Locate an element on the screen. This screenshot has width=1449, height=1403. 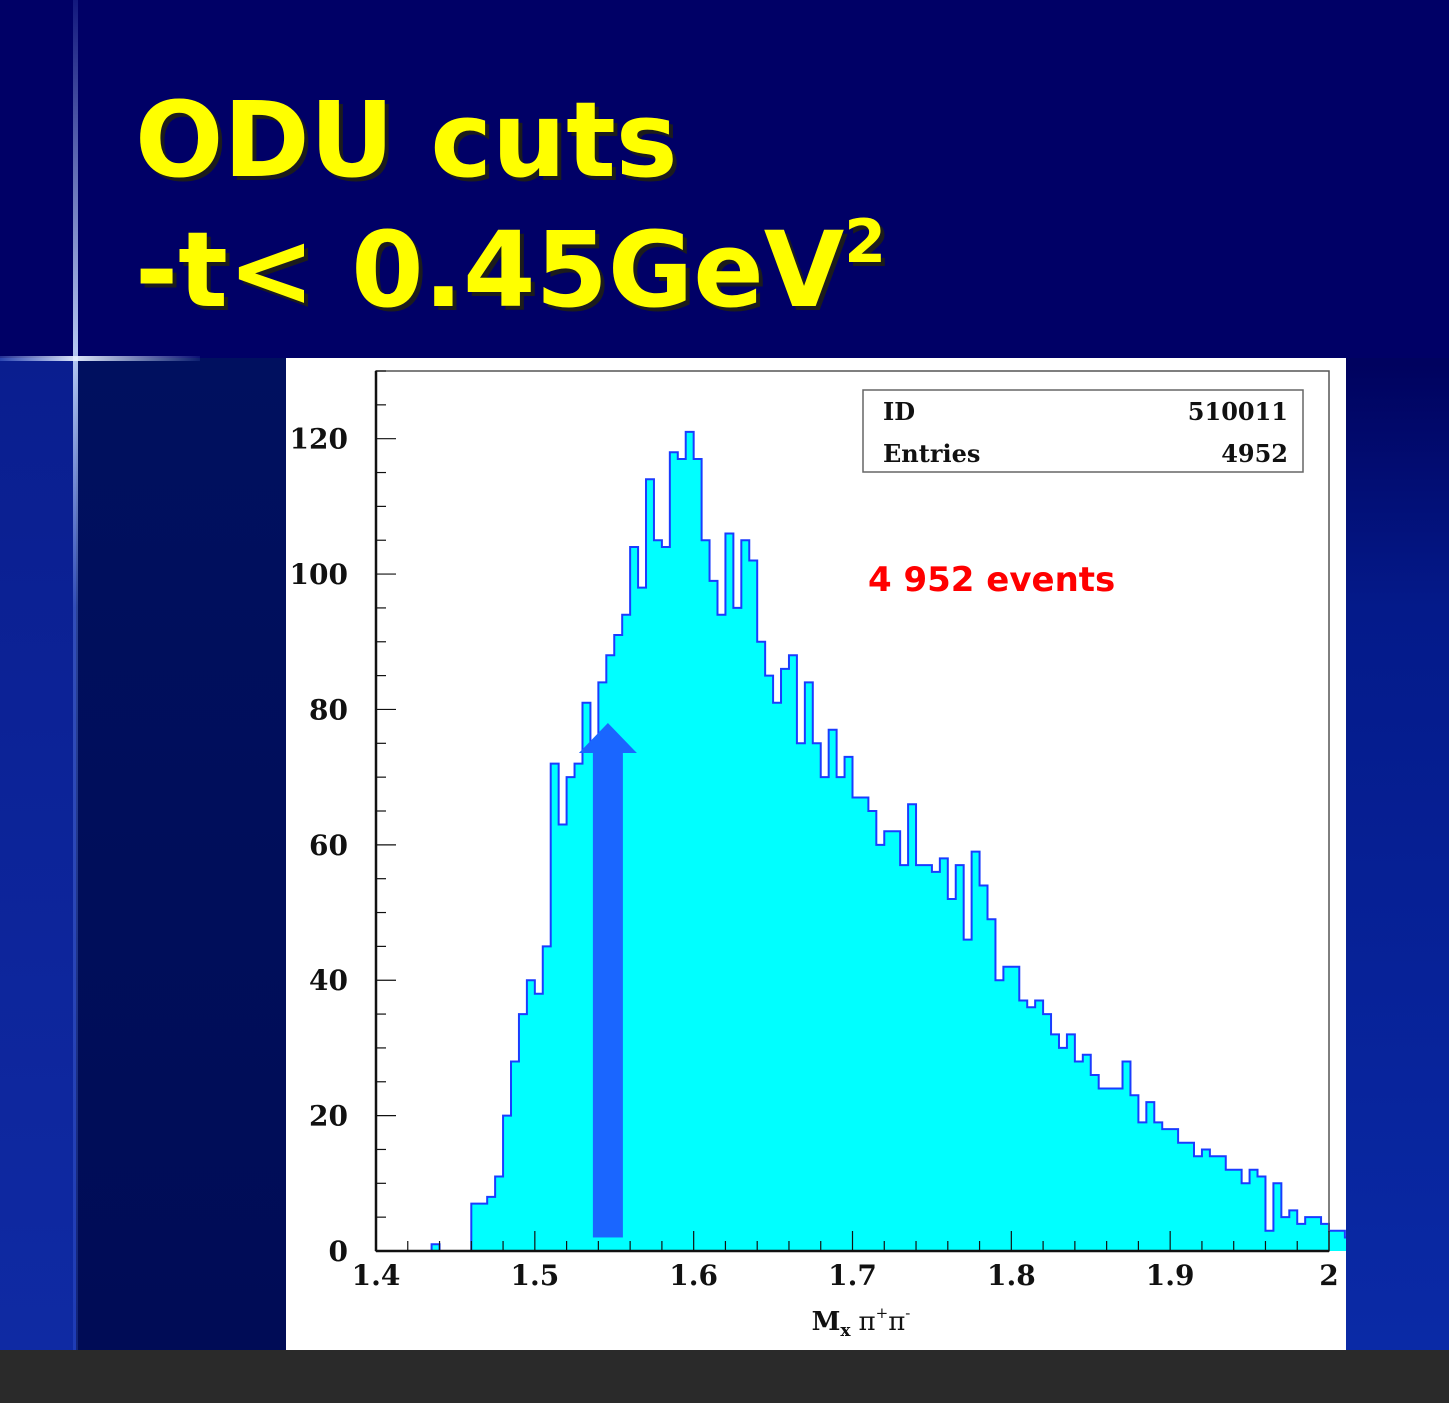
stats-value-id: 510011 is located at coordinates (1238, 411).